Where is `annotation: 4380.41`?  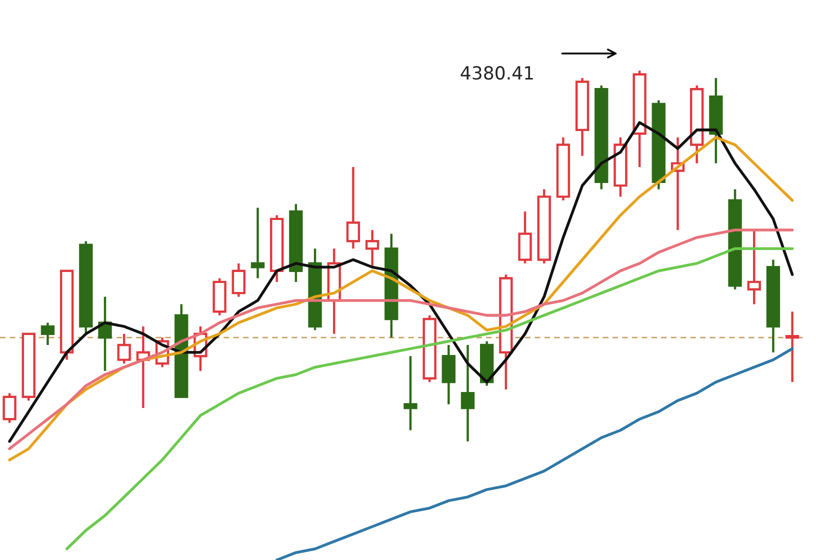
annotation: 4380.41 is located at coordinates (496, 73).